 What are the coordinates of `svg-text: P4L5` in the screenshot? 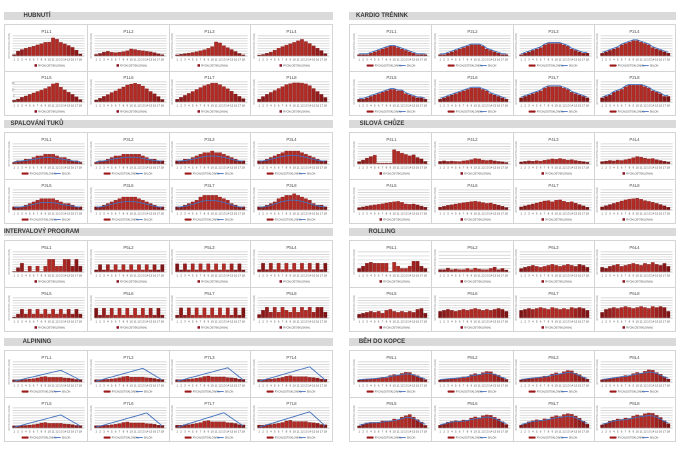 It's located at (391, 185).